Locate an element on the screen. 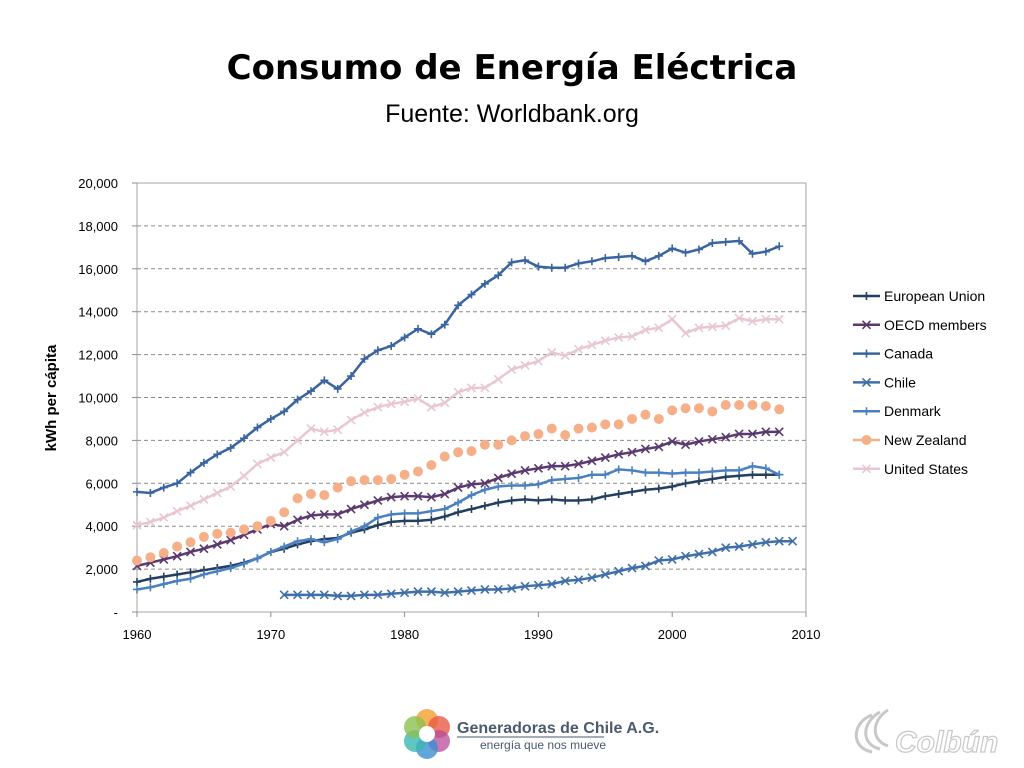 The height and width of the screenshot is (768, 1024). x-tick-label: 1960 is located at coordinates (137, 634).